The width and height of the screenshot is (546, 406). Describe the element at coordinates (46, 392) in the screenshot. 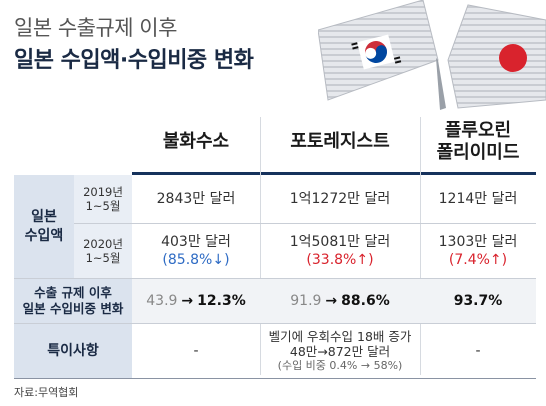

I see `source-note: 자료:무역협회` at that location.